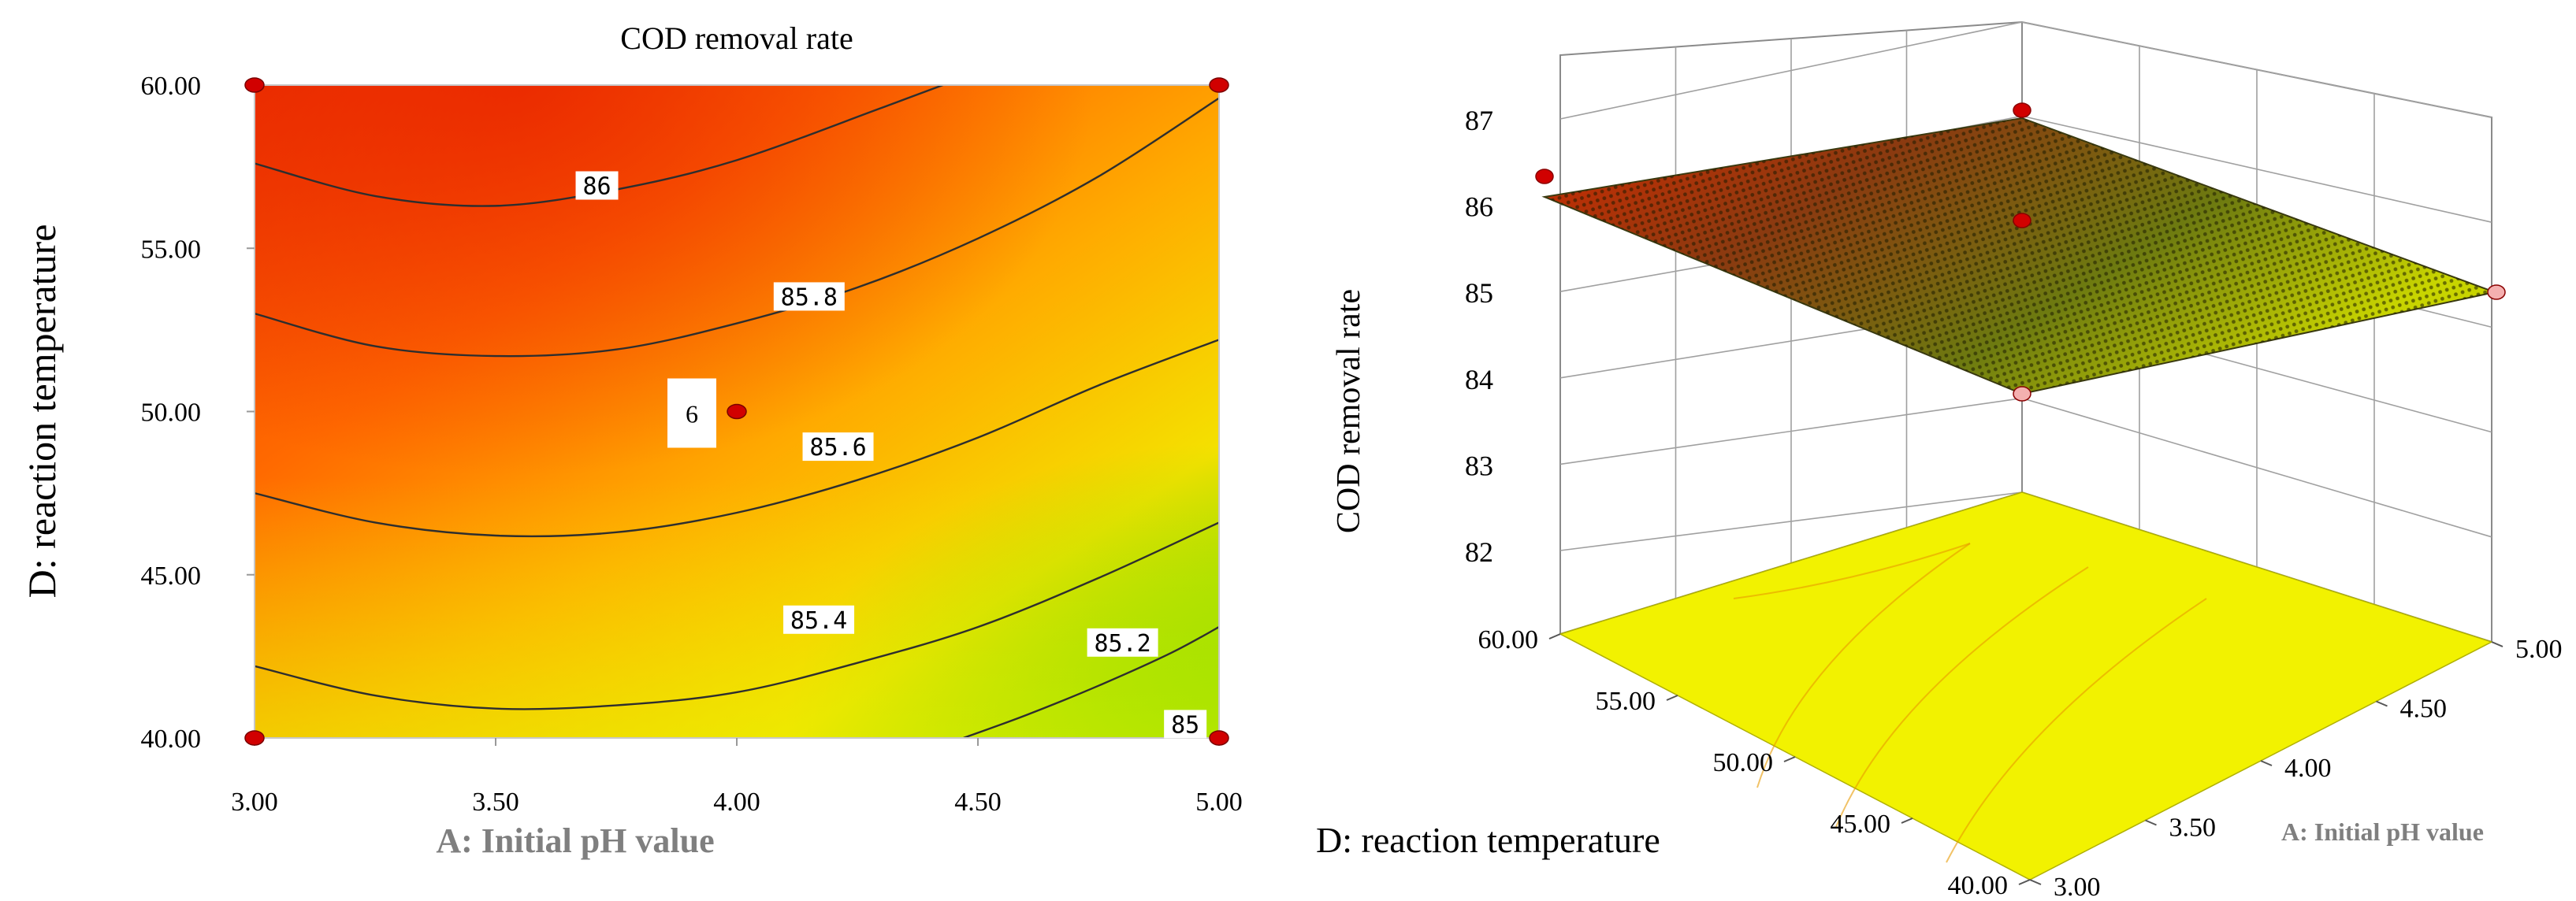 The height and width of the screenshot is (901, 2576). What do you see at coordinates (2424, 709) in the screenshot?
I see `floor-a-tick-label: 4.50` at bounding box center [2424, 709].